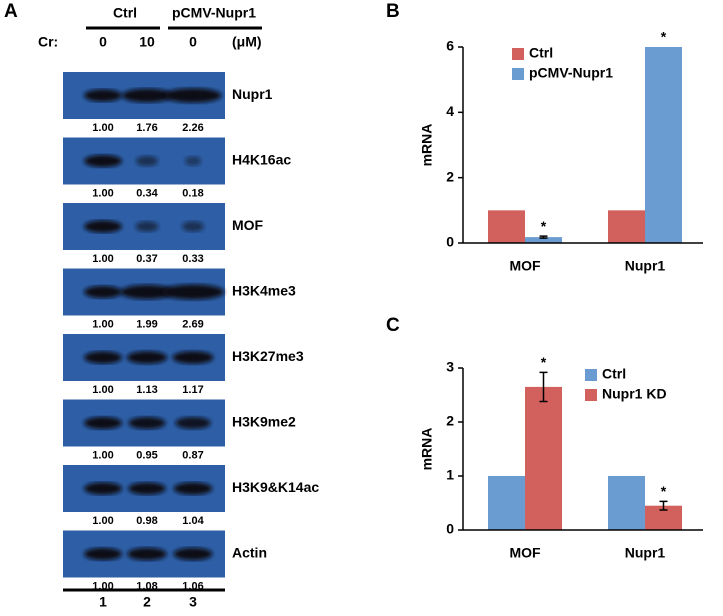 Image resolution: width=723 pixels, height=616 pixels. What do you see at coordinates (147, 42) in the screenshot?
I see `dose-label: 10` at bounding box center [147, 42].